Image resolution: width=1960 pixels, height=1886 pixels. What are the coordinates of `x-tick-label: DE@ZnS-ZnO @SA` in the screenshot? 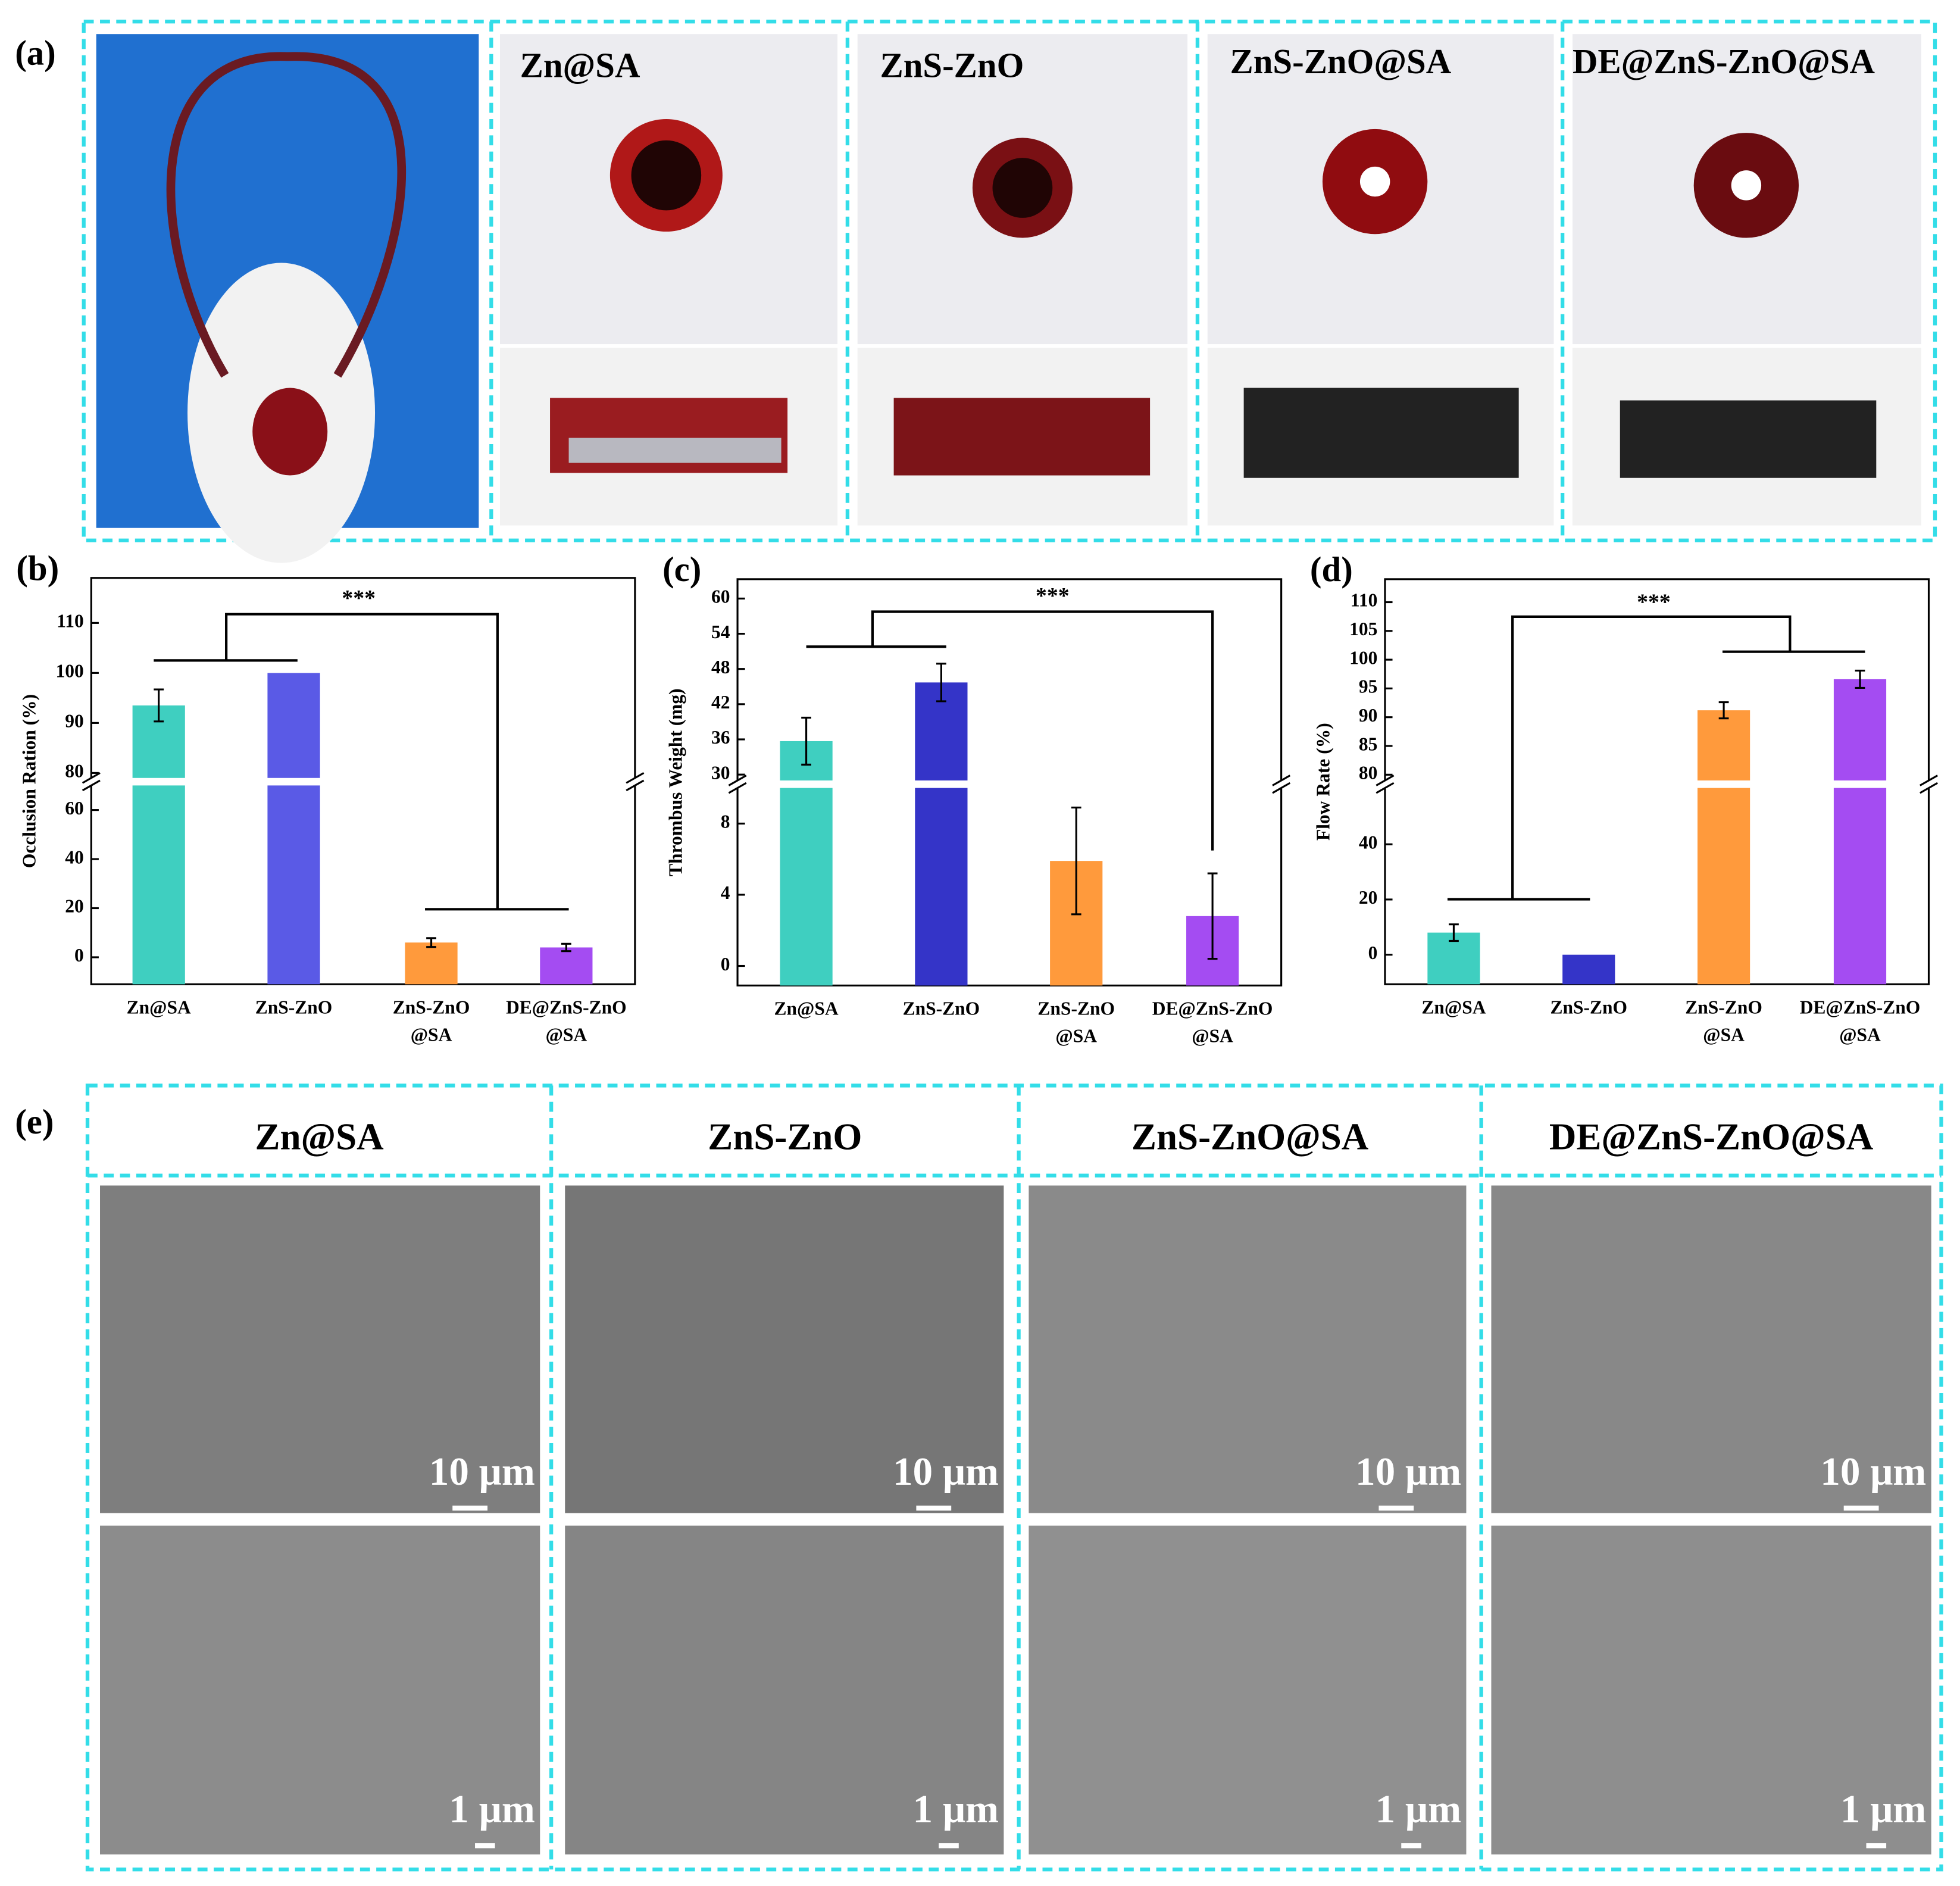 It's located at (1212, 1022).